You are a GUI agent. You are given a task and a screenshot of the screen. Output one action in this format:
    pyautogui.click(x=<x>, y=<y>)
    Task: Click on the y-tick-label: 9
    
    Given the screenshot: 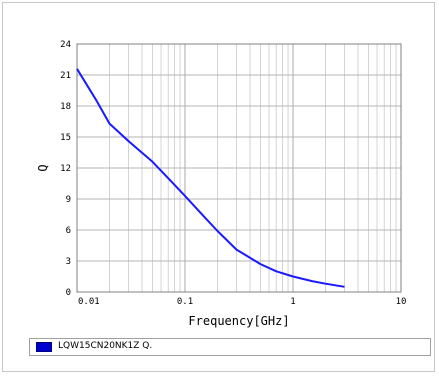 What is the action you would take?
    pyautogui.click(x=68, y=200)
    